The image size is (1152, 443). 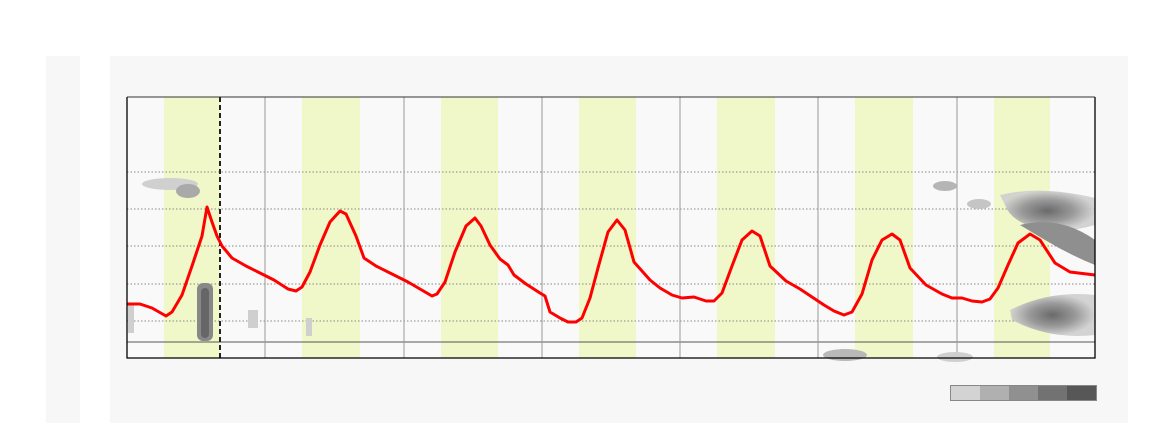 What do you see at coordinates (63, 239) in the screenshot?
I see `left-axis-panel` at bounding box center [63, 239].